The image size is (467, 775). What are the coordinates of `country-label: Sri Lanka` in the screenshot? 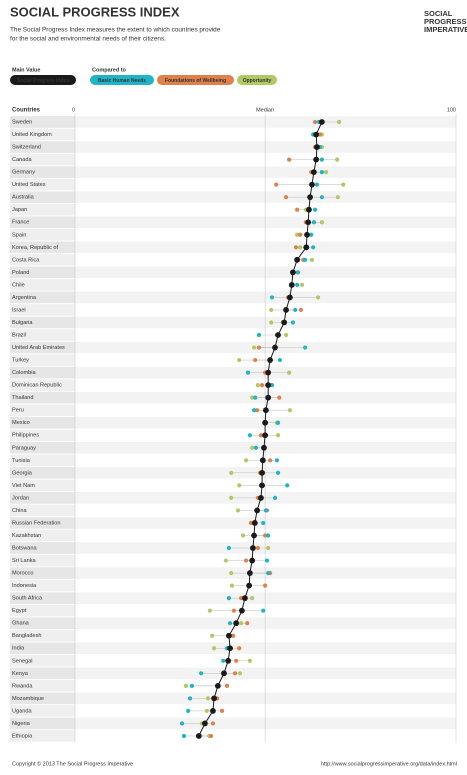 It's located at (24, 561).